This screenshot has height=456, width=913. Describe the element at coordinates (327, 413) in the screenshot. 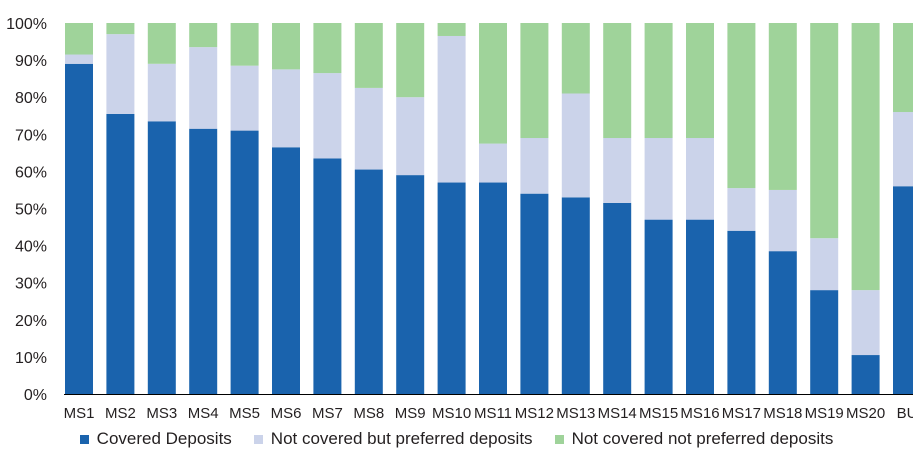

I see `x-tick-label: MS7` at that location.